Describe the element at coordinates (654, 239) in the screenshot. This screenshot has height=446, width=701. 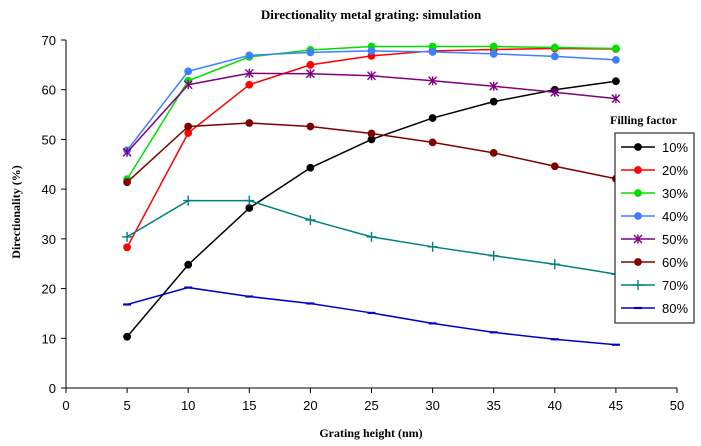
I see `legend-item-50: 50%` at that location.